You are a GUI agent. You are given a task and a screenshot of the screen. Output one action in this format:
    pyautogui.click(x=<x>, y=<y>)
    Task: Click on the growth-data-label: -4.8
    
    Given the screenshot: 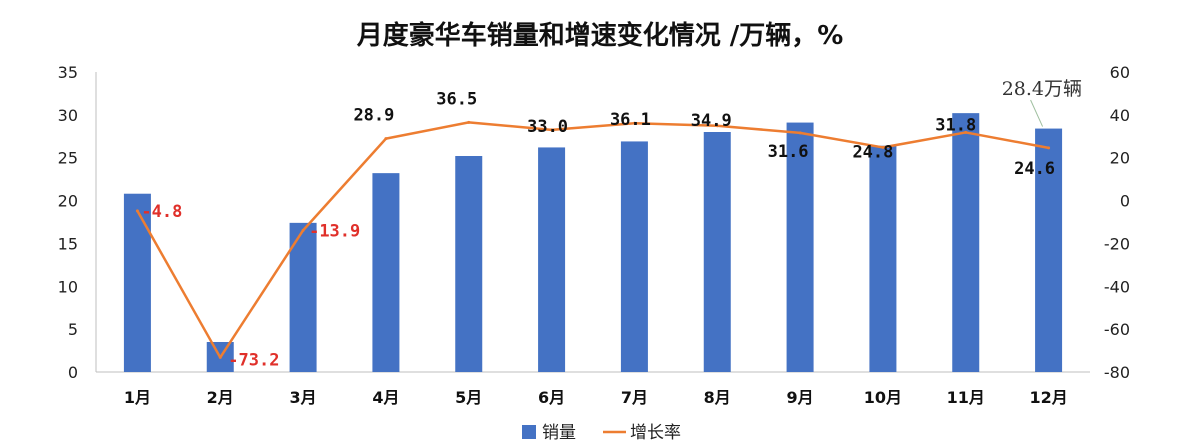 What is the action you would take?
    pyautogui.click(x=161, y=212)
    